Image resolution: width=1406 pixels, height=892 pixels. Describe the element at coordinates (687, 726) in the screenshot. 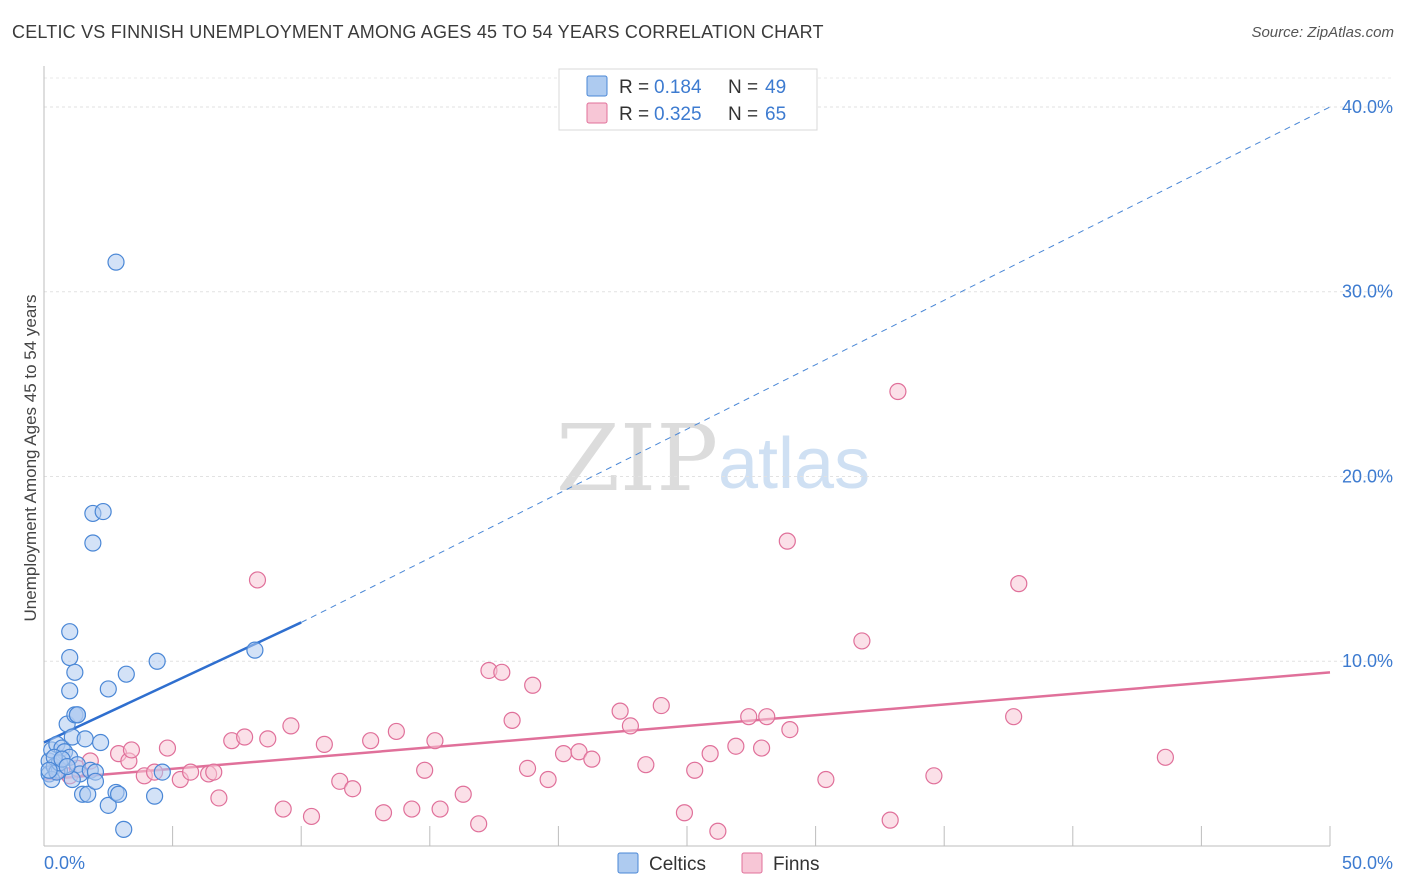

I see `trend-line-finns` at that location.